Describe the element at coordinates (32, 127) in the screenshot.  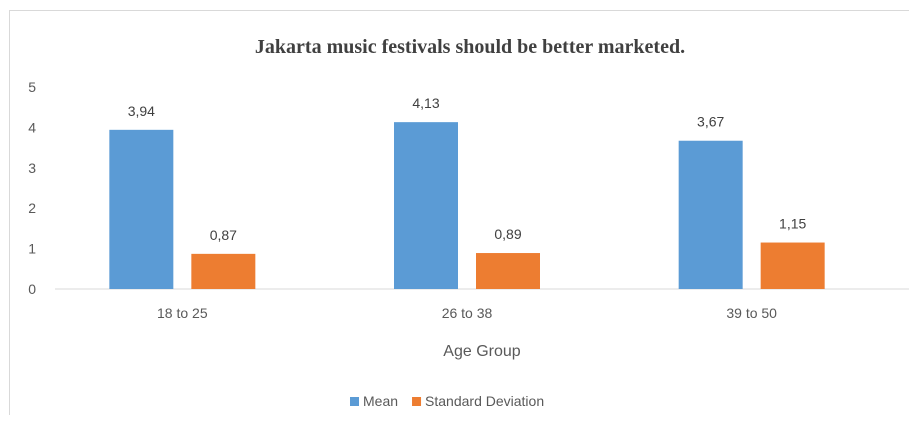
I see `y-tick-label: 4` at that location.